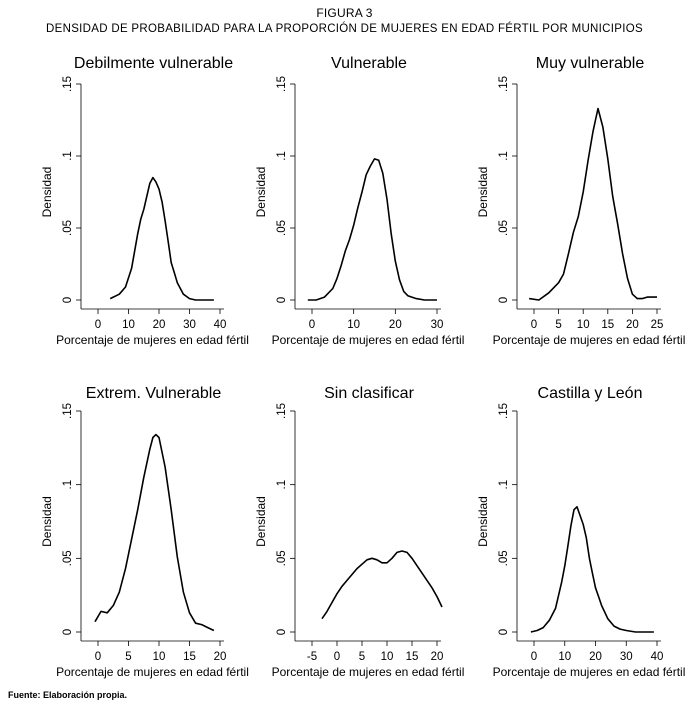 This screenshot has height=711, width=689. What do you see at coordinates (344, 13) in the screenshot?
I see `figure-title: FIGURA 3` at bounding box center [344, 13].